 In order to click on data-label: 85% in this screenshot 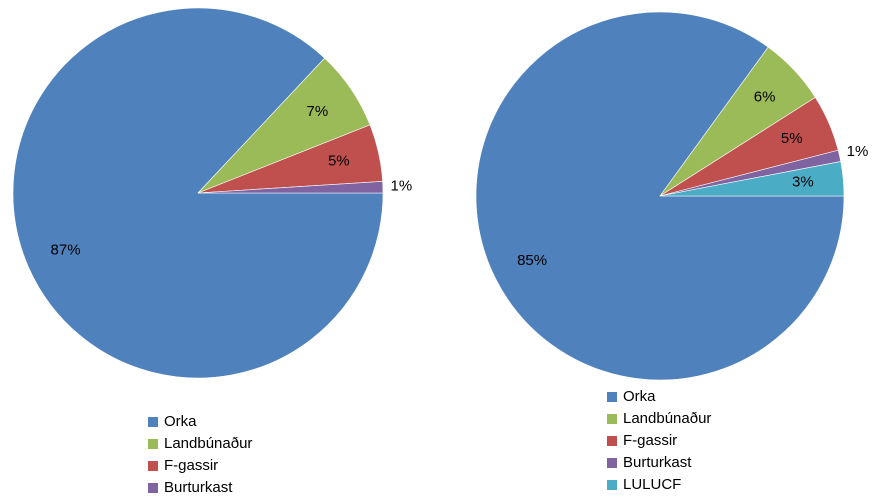, I will do `click(532, 260)`.